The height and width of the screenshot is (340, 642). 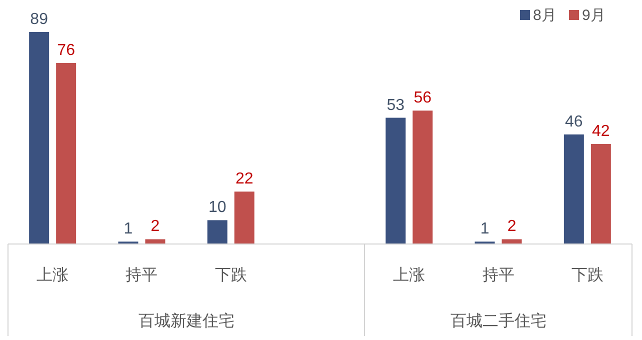 I want to click on text: 百城新建住宅, so click(x=186, y=321).